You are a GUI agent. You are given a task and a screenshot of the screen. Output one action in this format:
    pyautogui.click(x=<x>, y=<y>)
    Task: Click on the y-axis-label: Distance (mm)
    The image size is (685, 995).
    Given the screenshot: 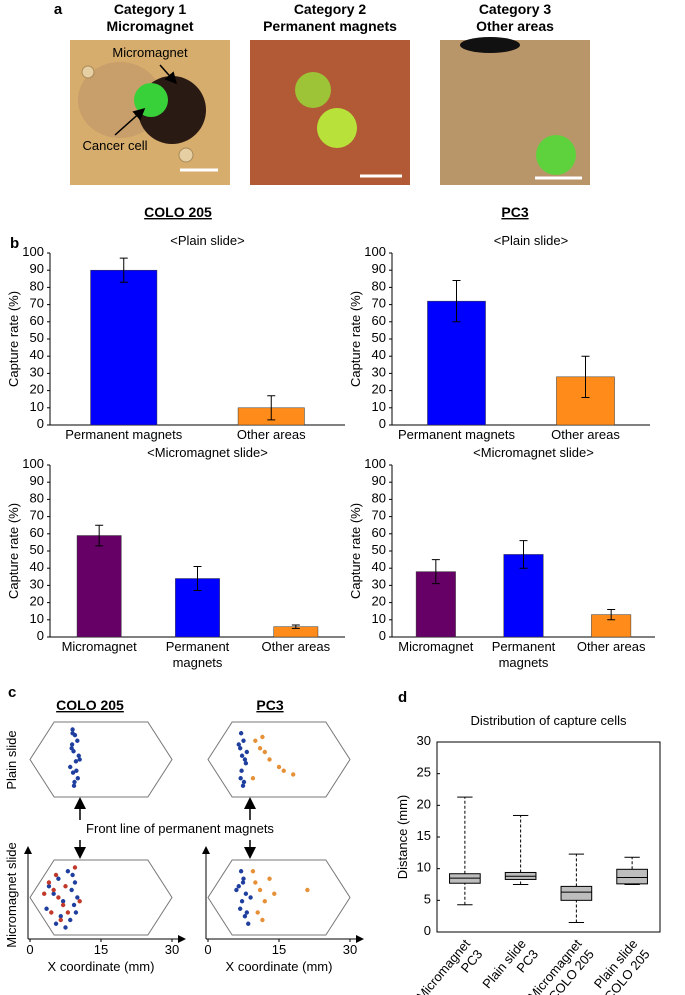 What is the action you would take?
    pyautogui.click(x=402, y=837)
    